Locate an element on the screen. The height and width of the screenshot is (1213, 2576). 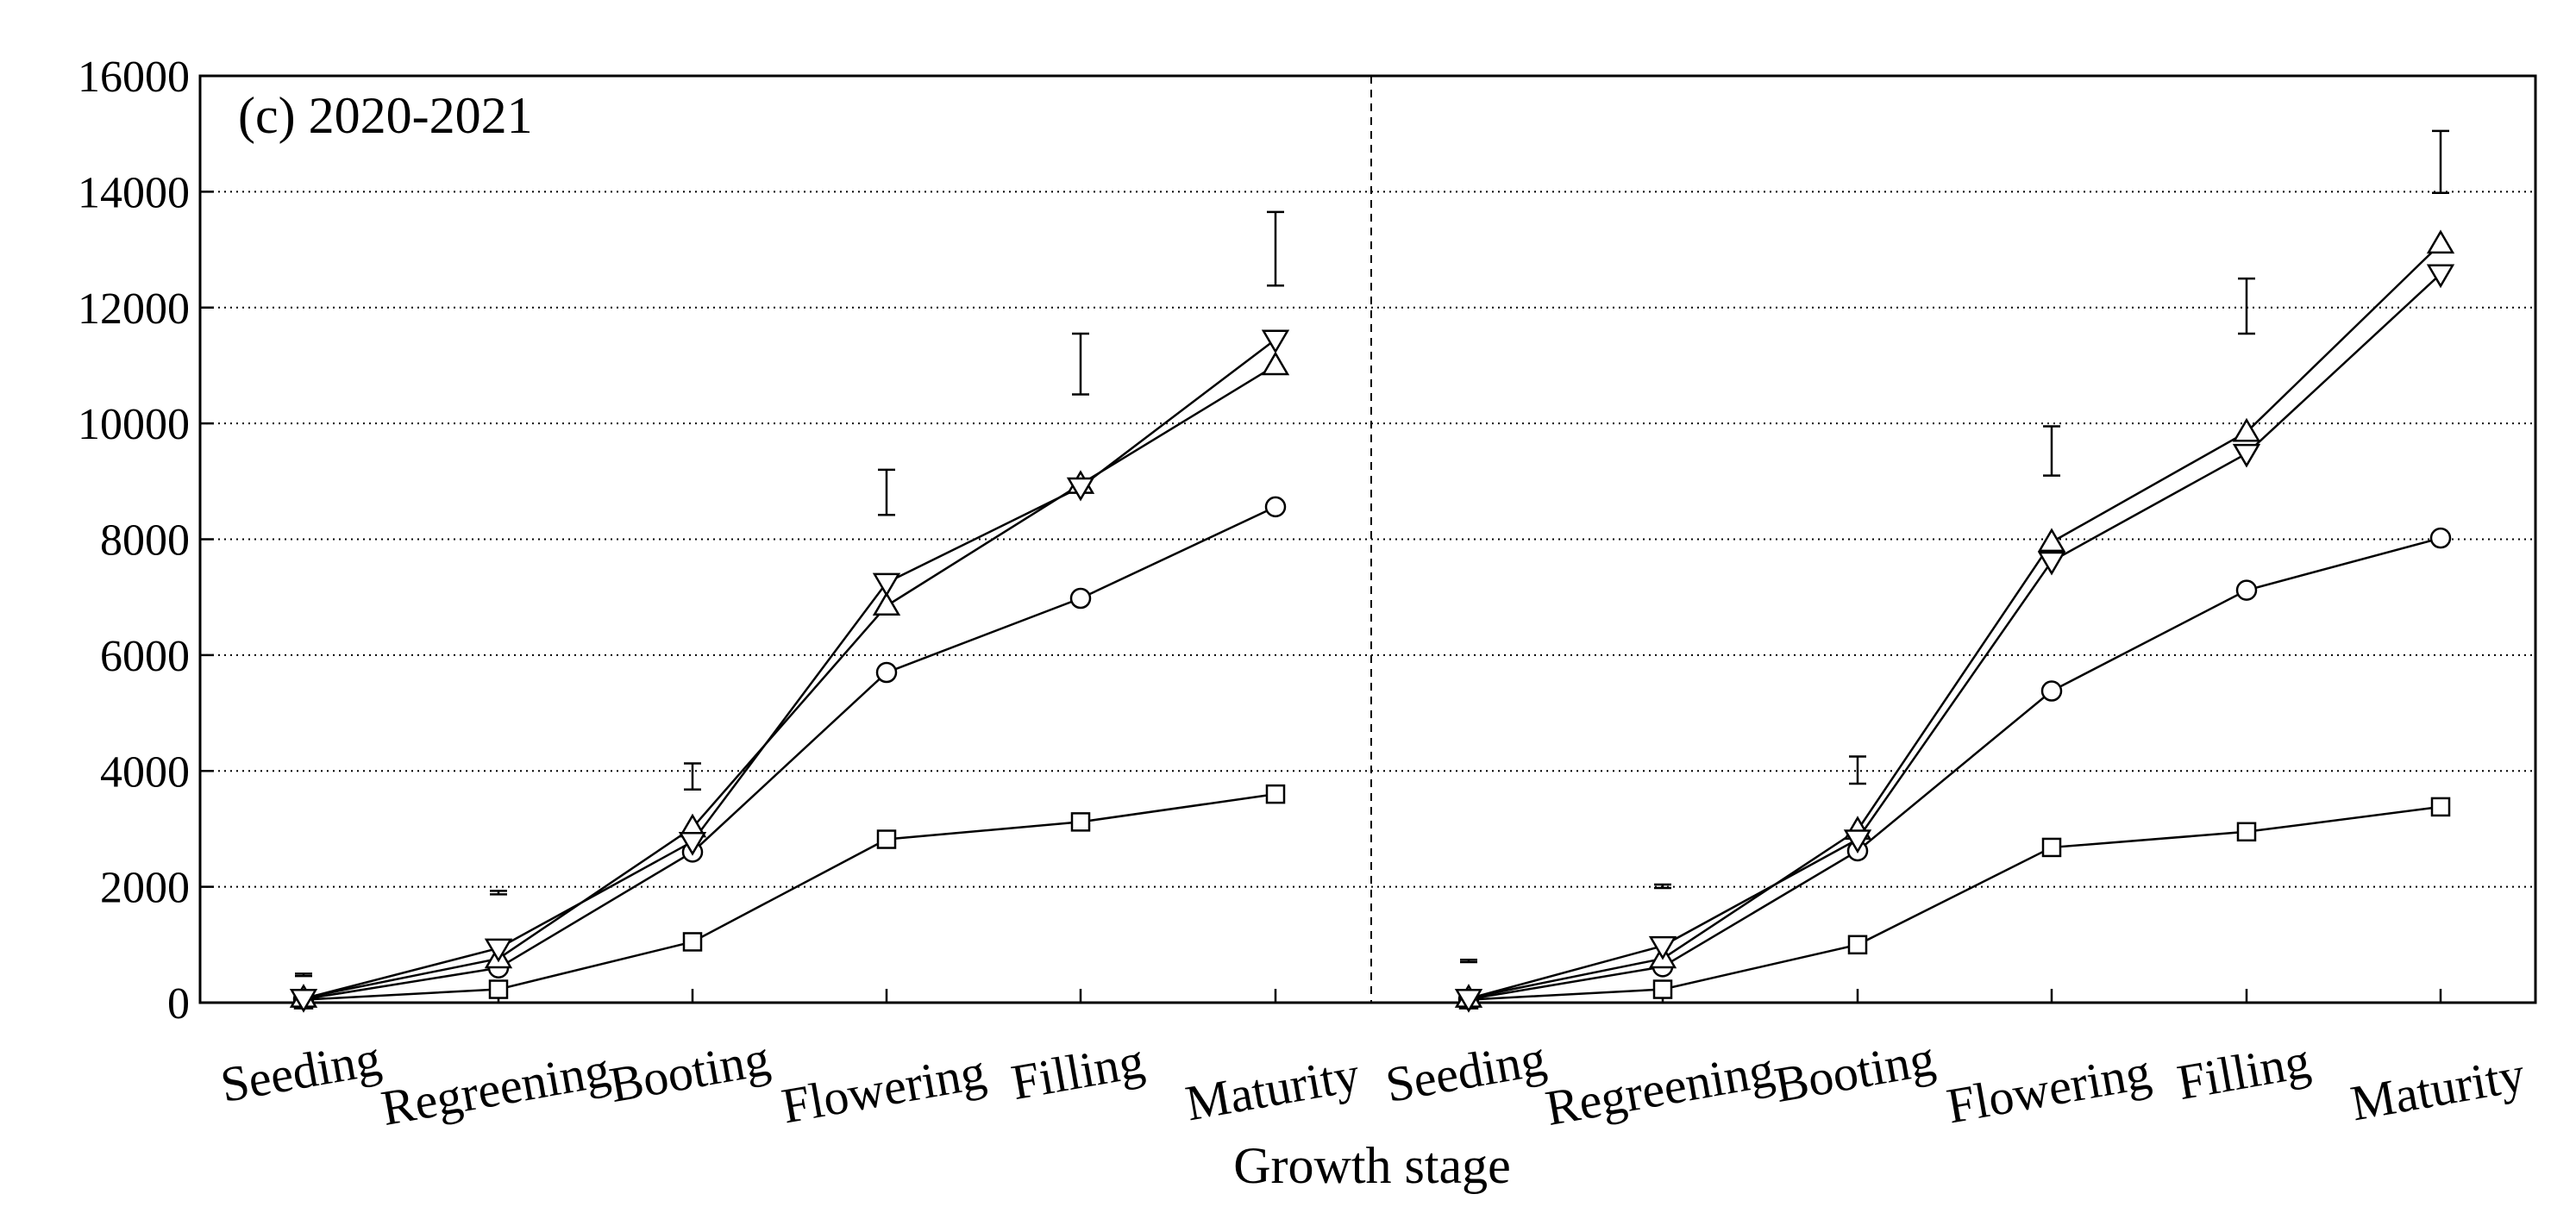
y-tick-label: 6000 is located at coordinates (145, 656).